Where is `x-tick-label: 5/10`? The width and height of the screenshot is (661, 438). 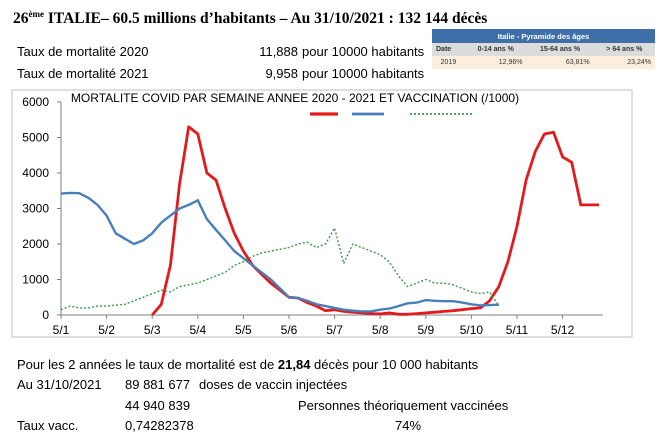
x-tick-label: 5/10 is located at coordinates (472, 330).